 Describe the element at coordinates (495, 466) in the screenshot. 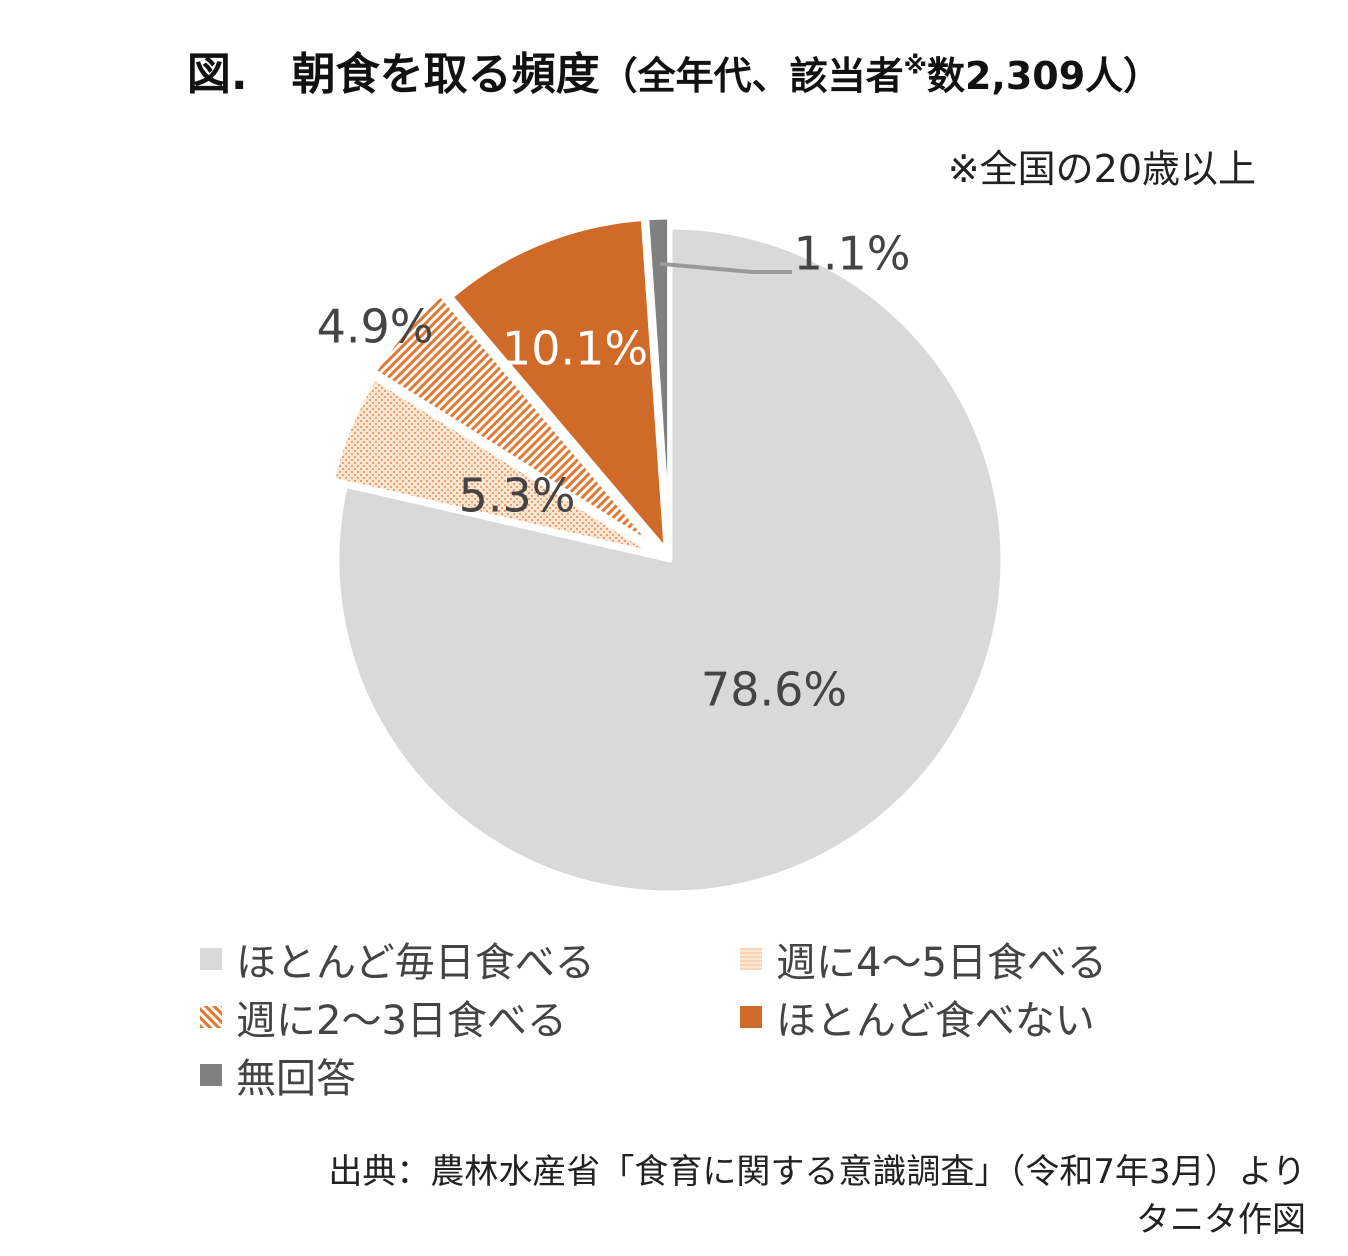

I see `pie-slice-4-5-days` at that location.